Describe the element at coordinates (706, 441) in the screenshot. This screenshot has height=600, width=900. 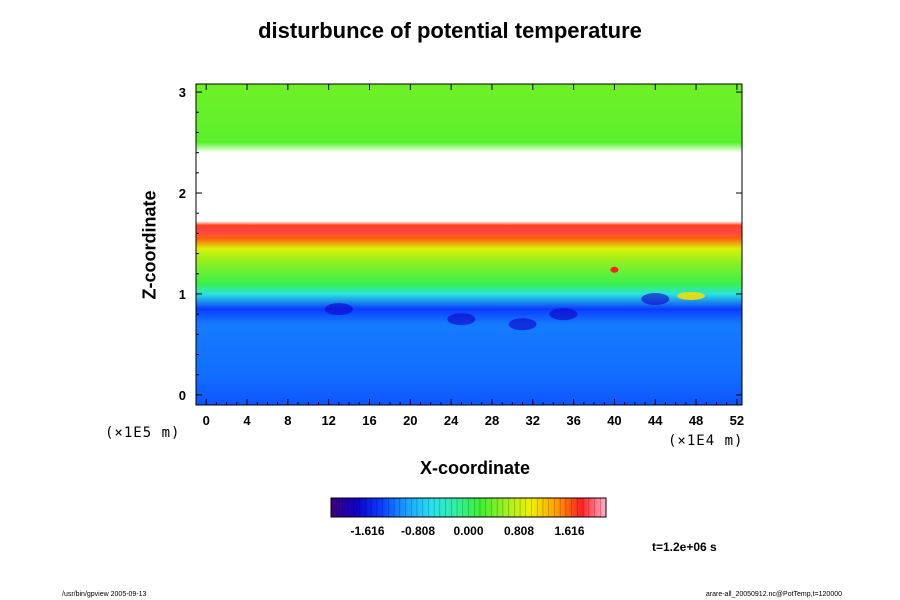
I see `x-axis-unit: (×1E4 m)` at that location.